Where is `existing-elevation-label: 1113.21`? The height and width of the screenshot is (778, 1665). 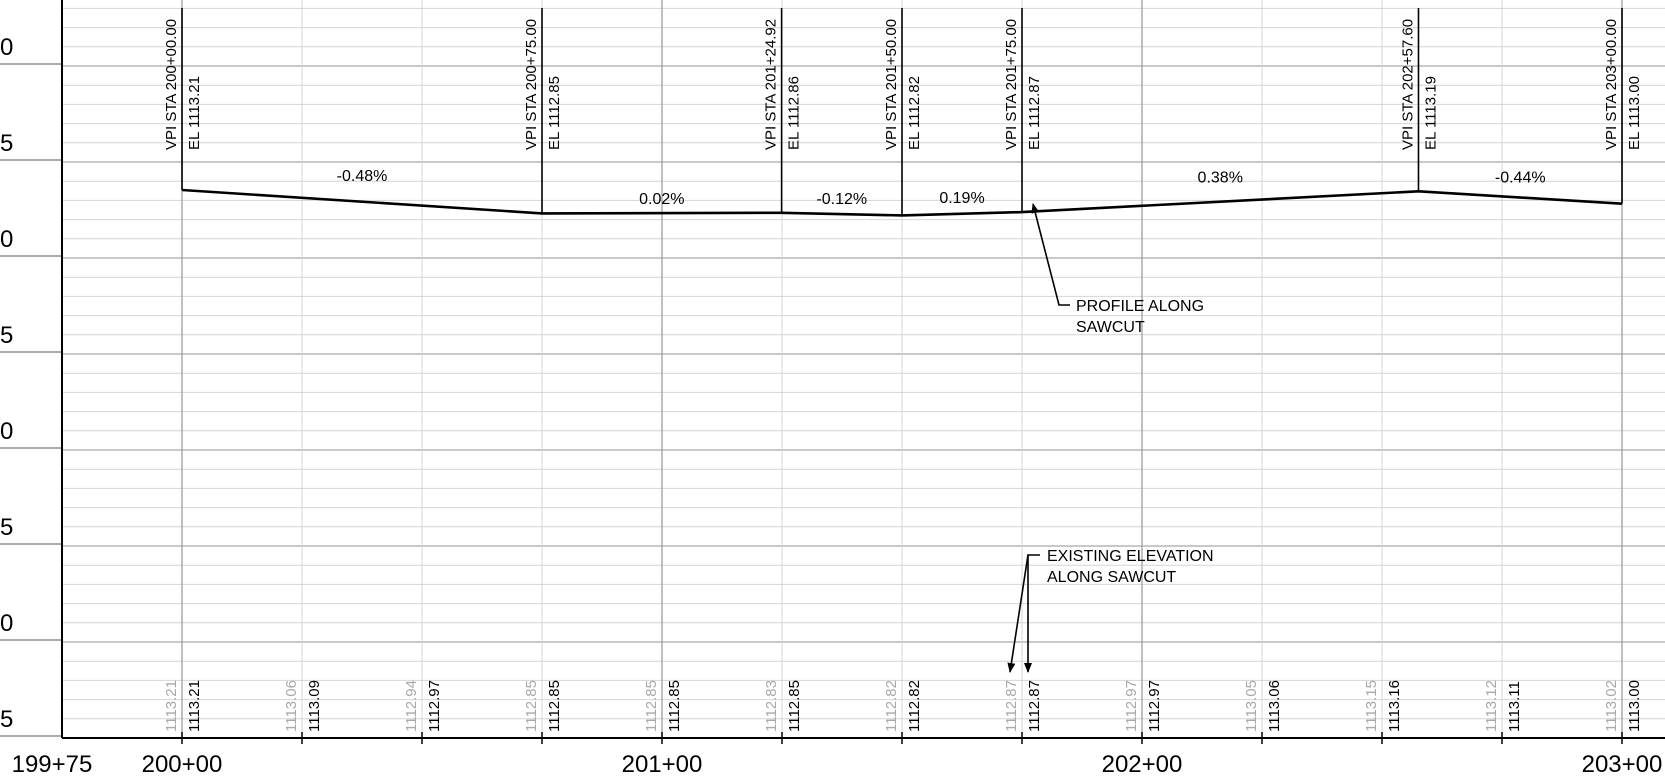
existing-elevation-label: 1113.21 is located at coordinates (171, 706).